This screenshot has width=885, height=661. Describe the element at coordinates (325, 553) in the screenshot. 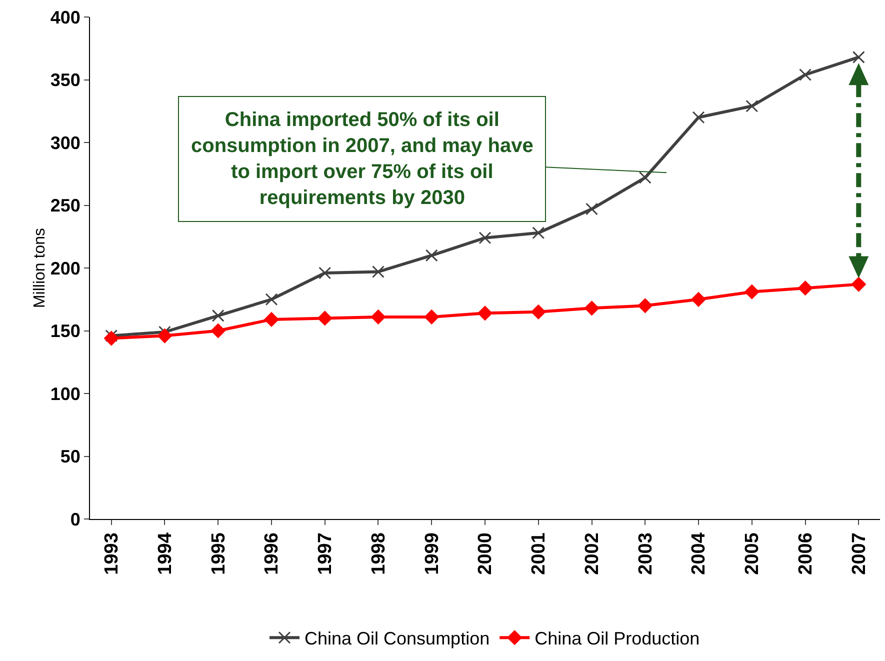

I see `x-tick-label: 1997` at that location.